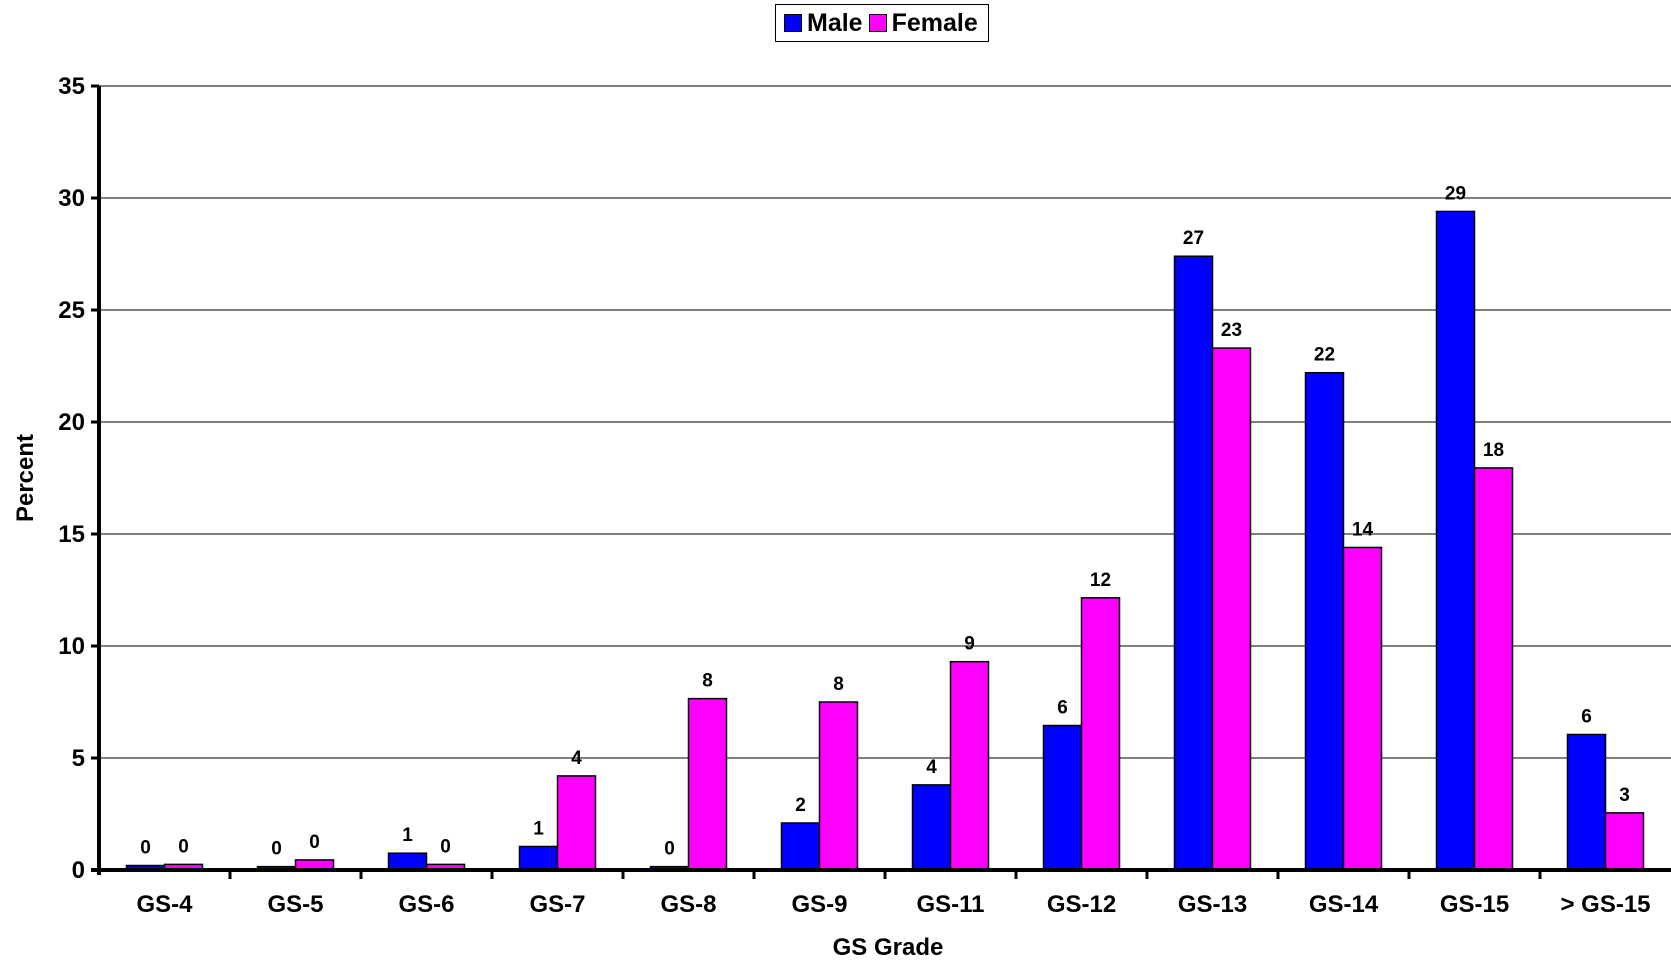  I want to click on data-label-male: 22, so click(1324, 355).